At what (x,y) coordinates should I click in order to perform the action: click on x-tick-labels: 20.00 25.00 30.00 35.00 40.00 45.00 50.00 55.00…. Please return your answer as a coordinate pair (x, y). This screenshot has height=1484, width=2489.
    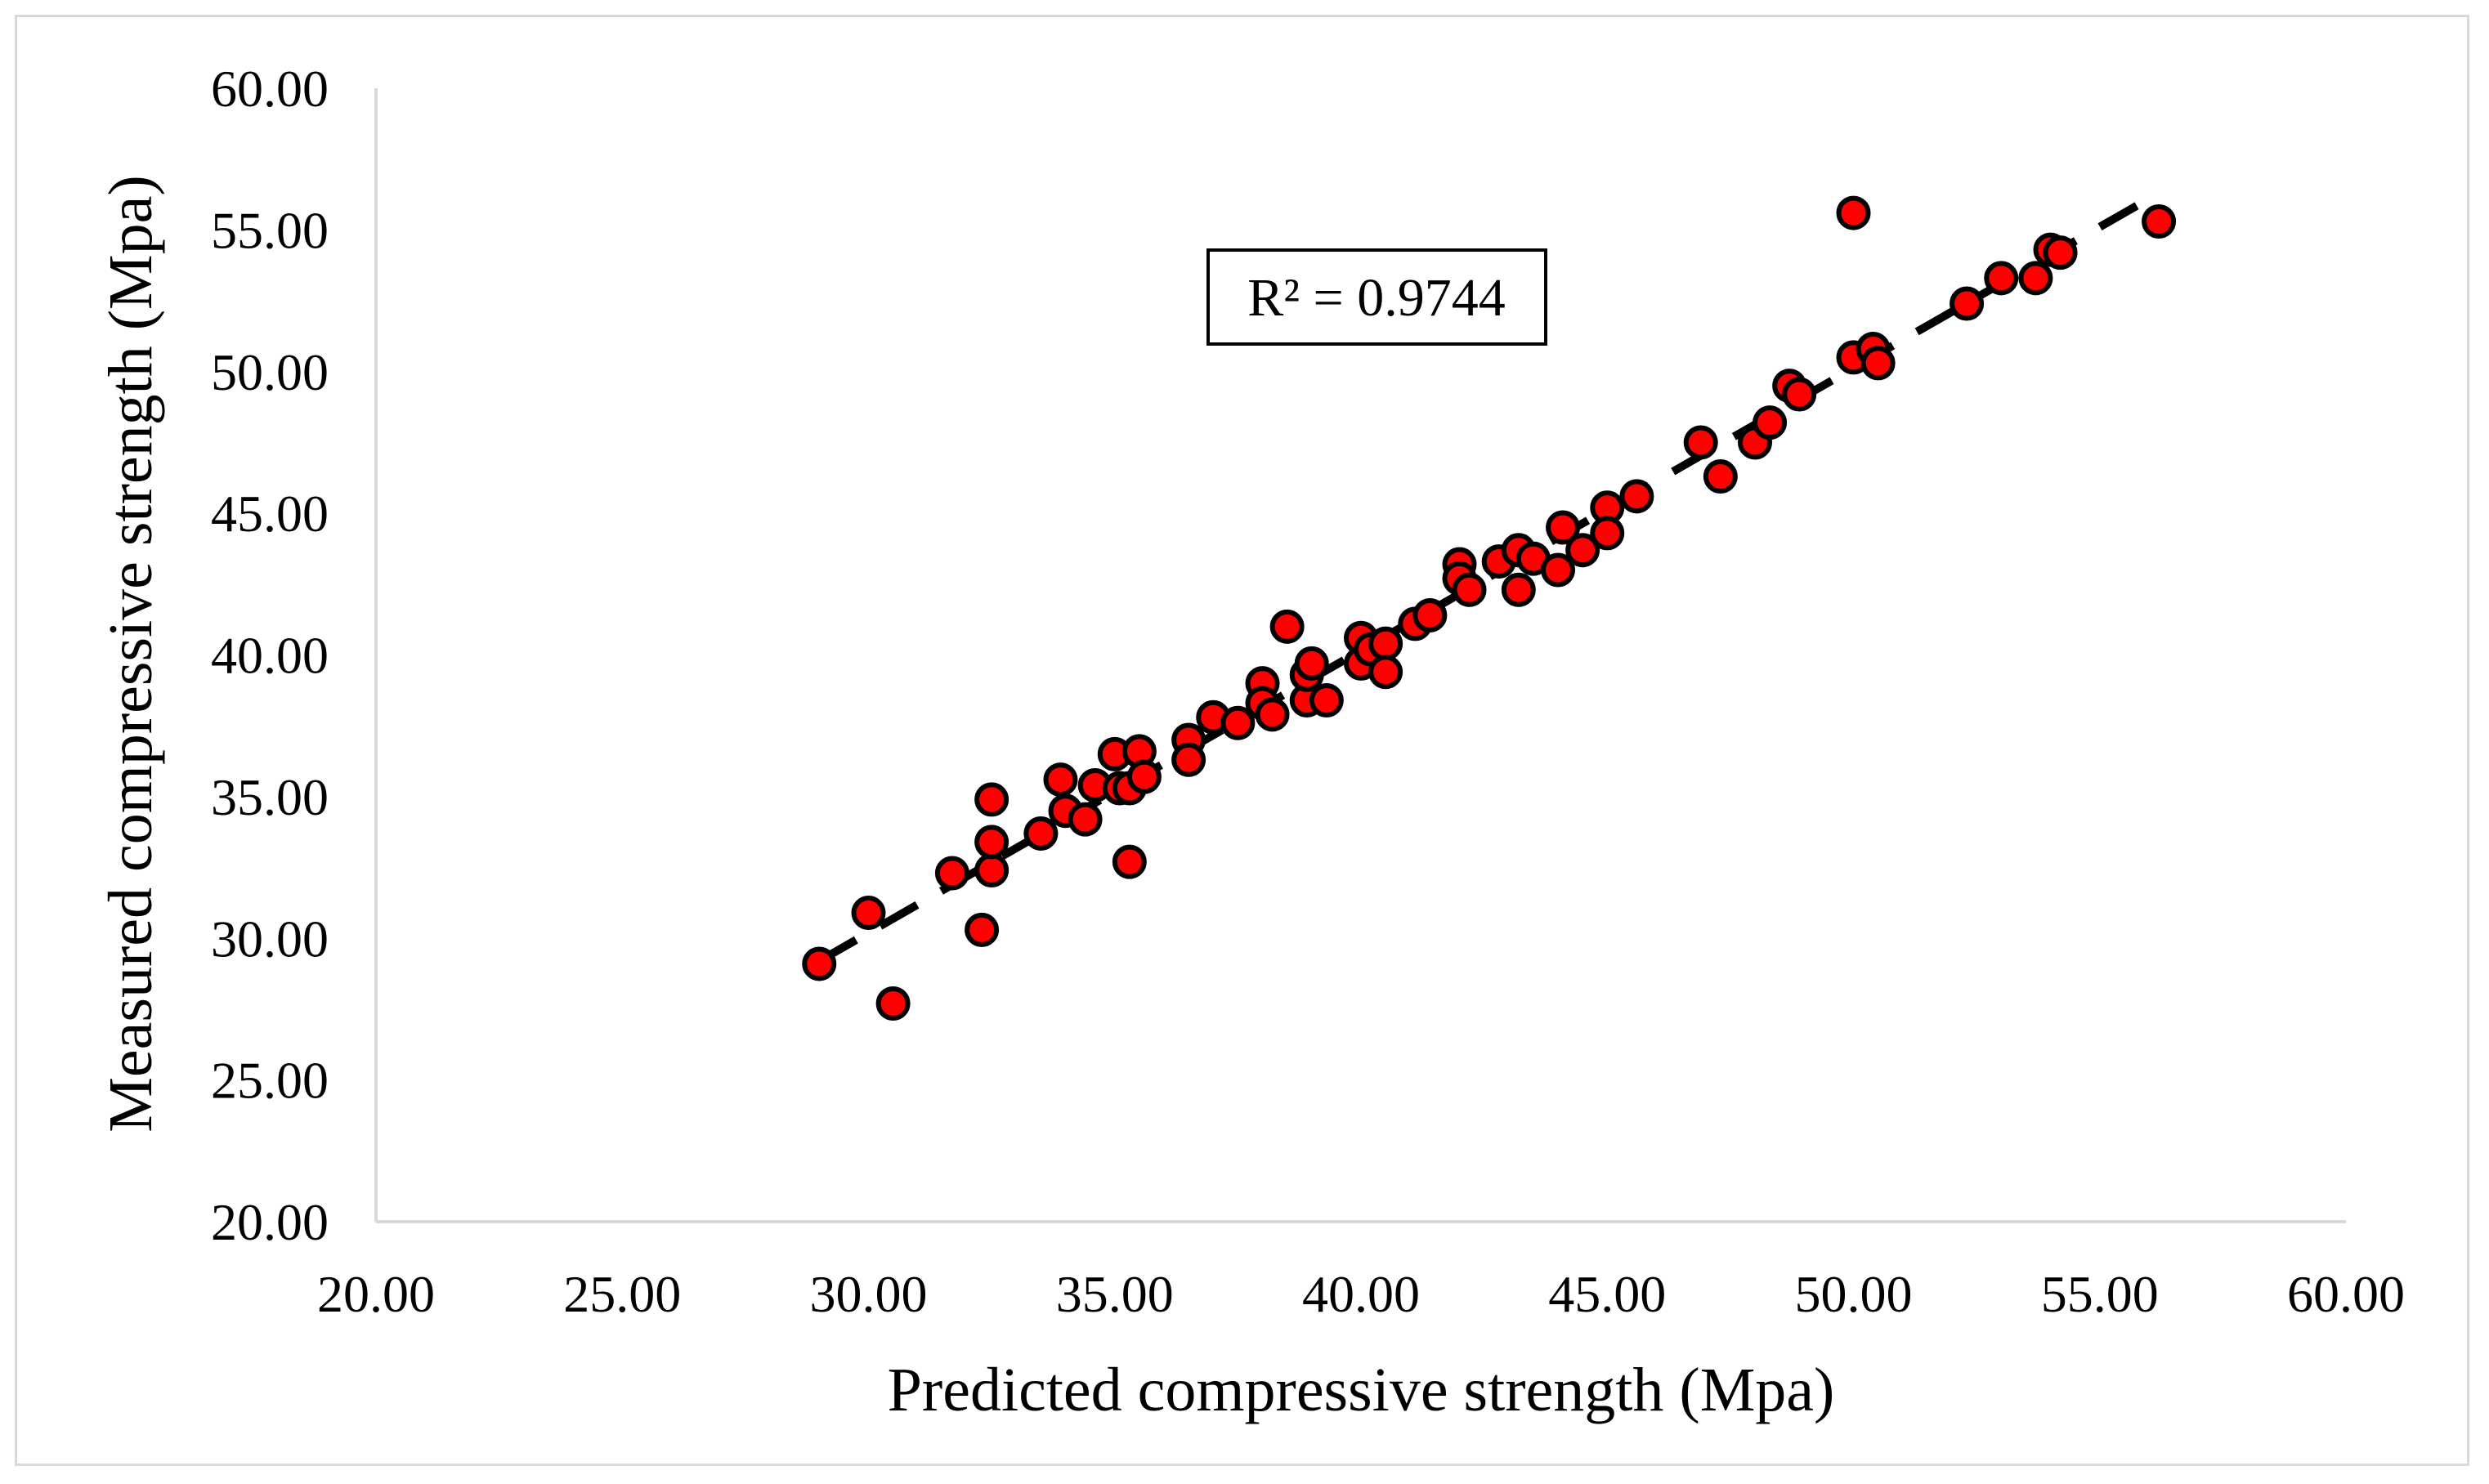
    Looking at the image, I should click on (1361, 1294).